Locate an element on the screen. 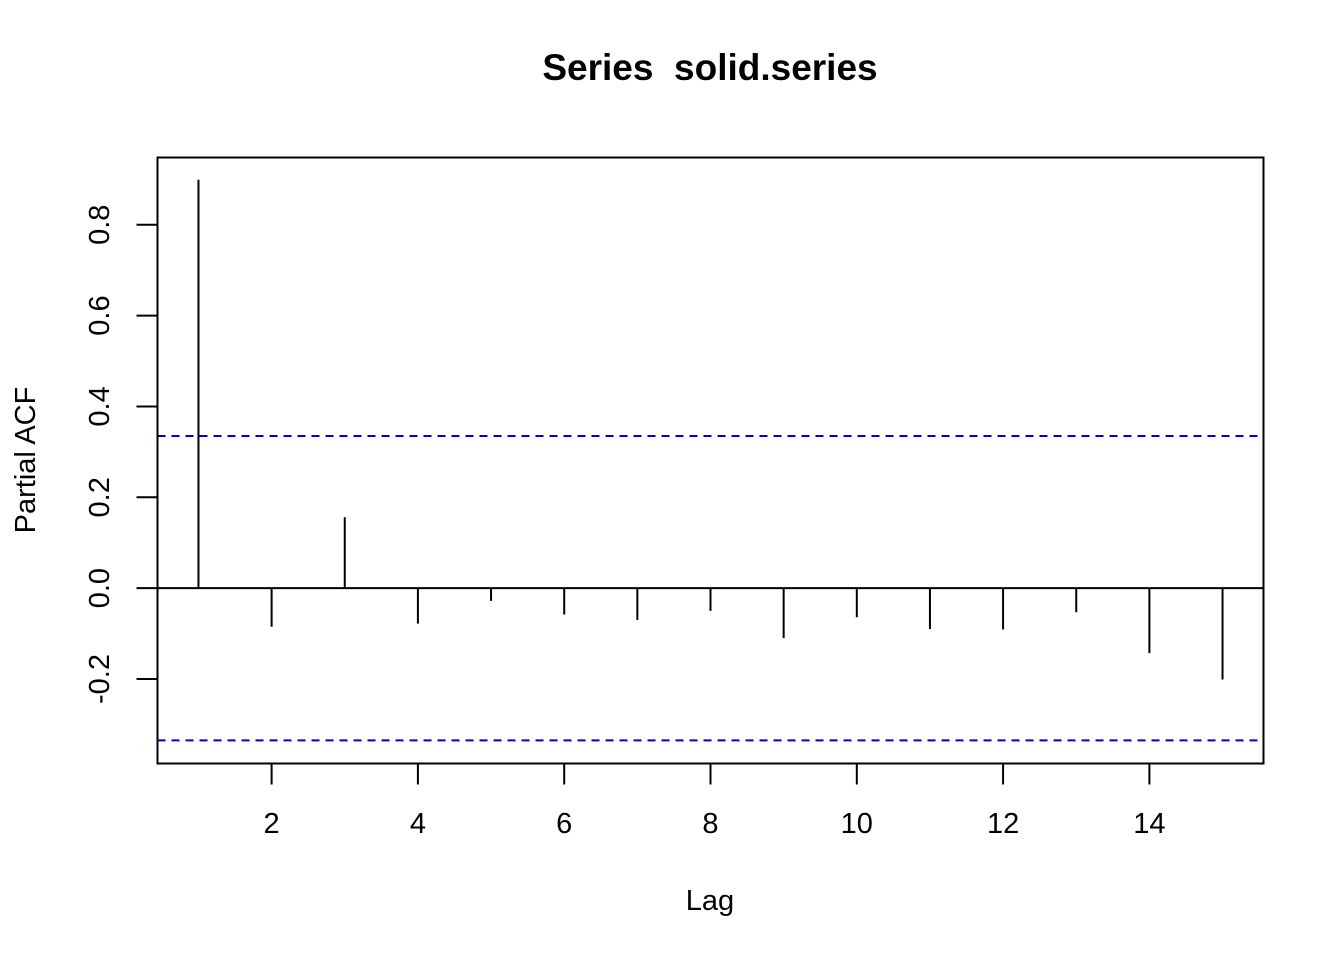 This screenshot has width=1344, height=960. x-tick-label-10: 10 is located at coordinates (857, 824).